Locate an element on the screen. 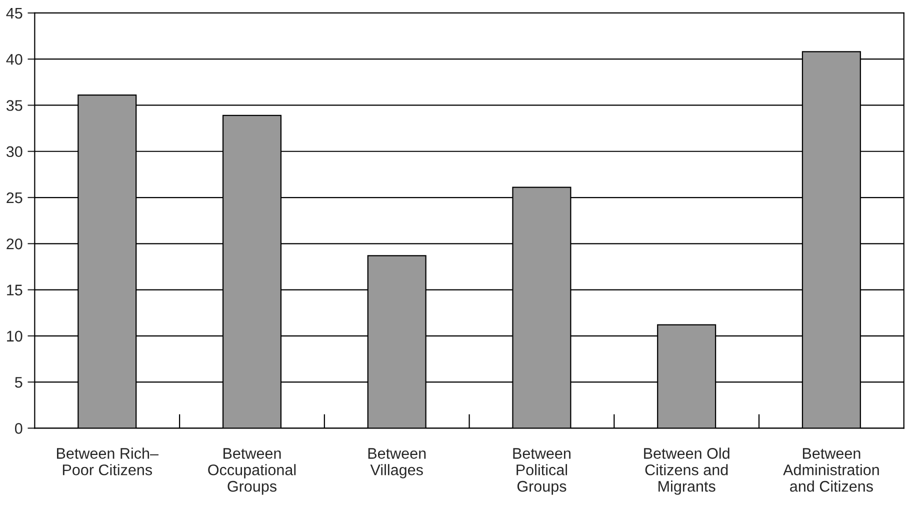  y-tick-label: 10 is located at coordinates (14, 336).